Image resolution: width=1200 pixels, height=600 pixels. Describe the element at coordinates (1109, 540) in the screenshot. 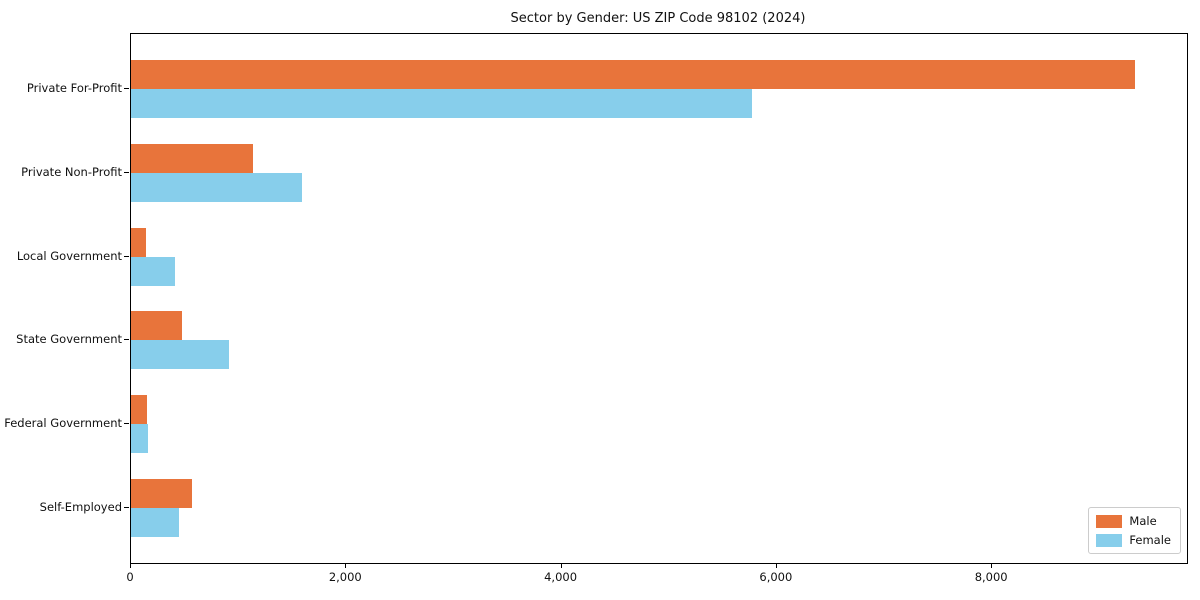

I see `female-series-swatch` at that location.